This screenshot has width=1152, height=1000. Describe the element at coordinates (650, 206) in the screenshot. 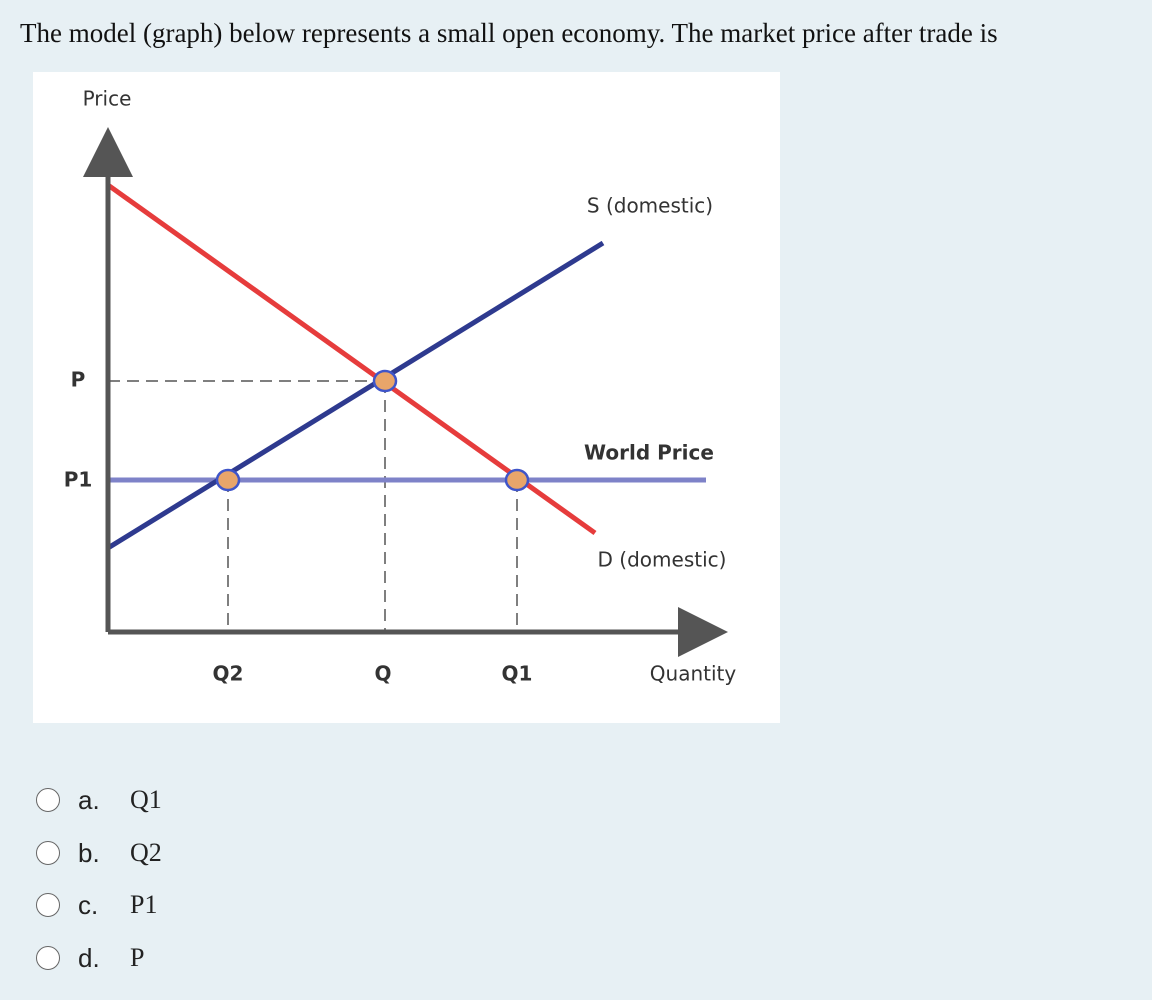

I see `supply-label: S (domestic)` at that location.